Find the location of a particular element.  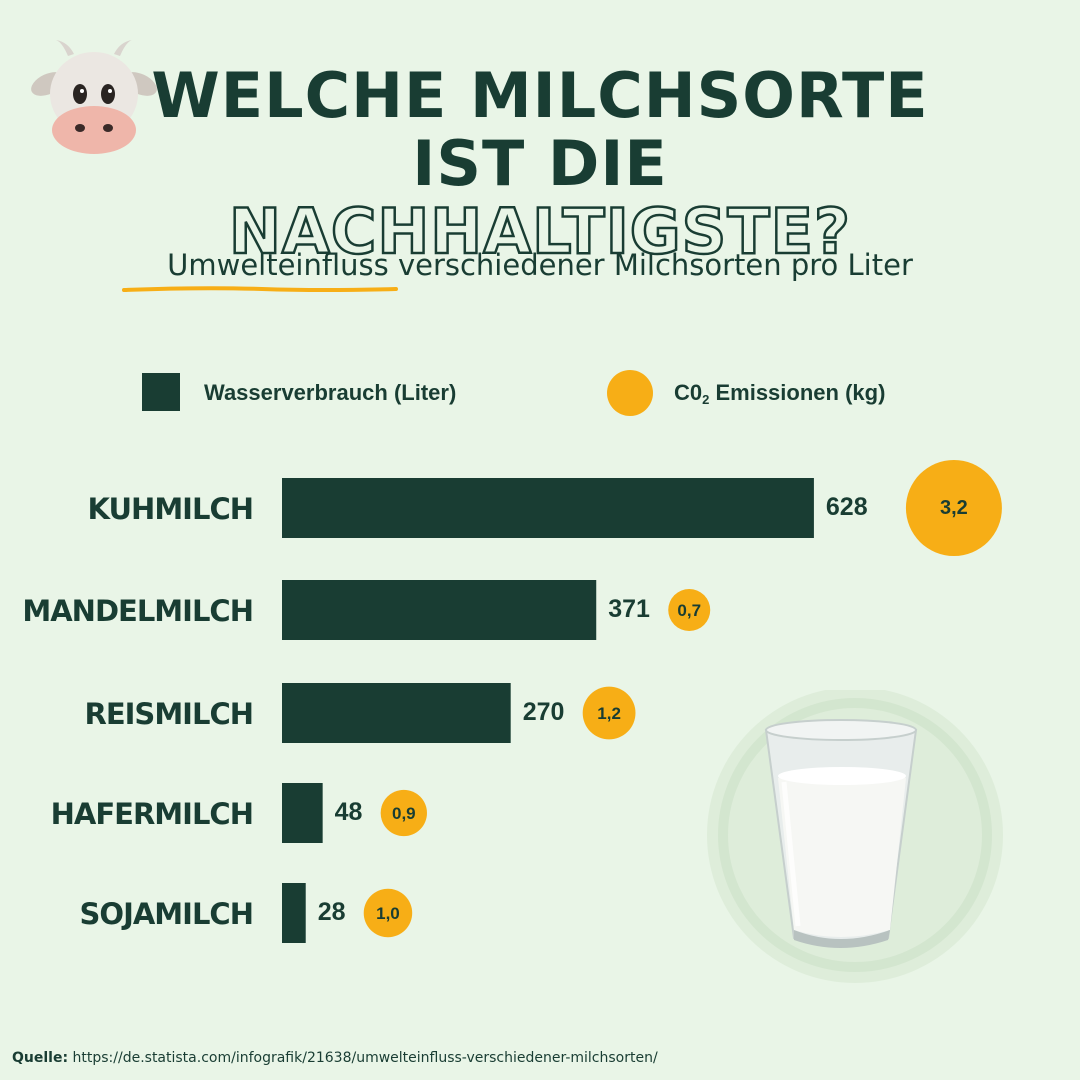

co2-value-label: 3,2 is located at coordinates (954, 508).